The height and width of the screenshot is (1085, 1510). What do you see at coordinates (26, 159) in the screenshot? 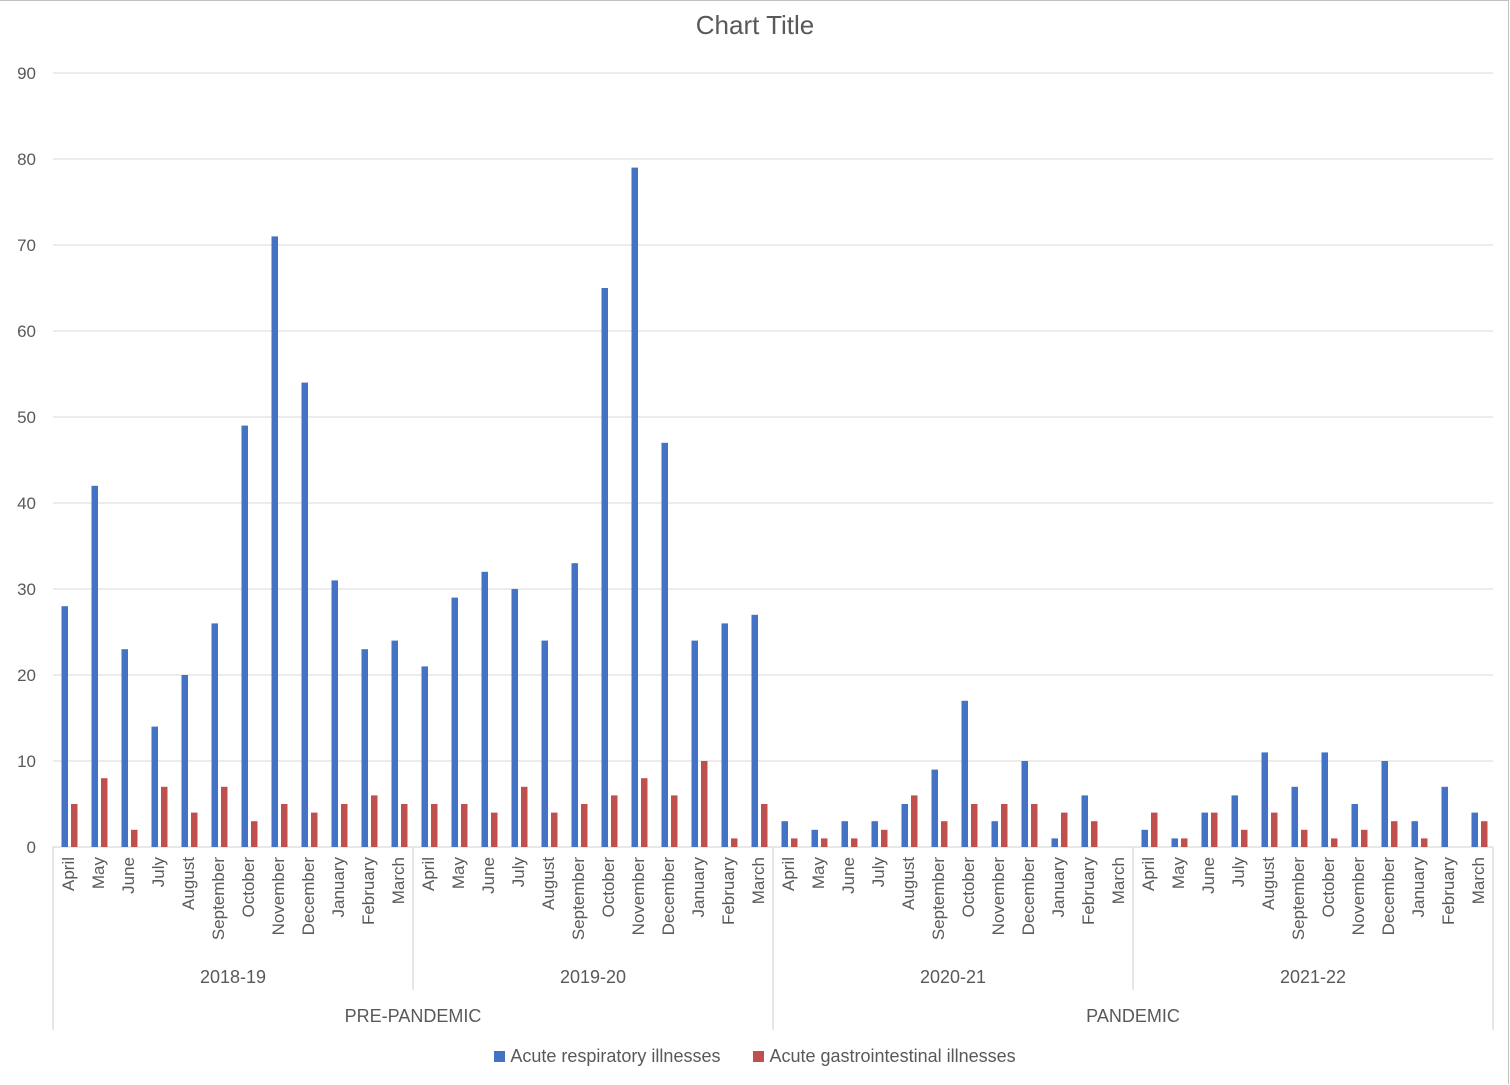
I see `y-tick-label: 80` at bounding box center [26, 159].